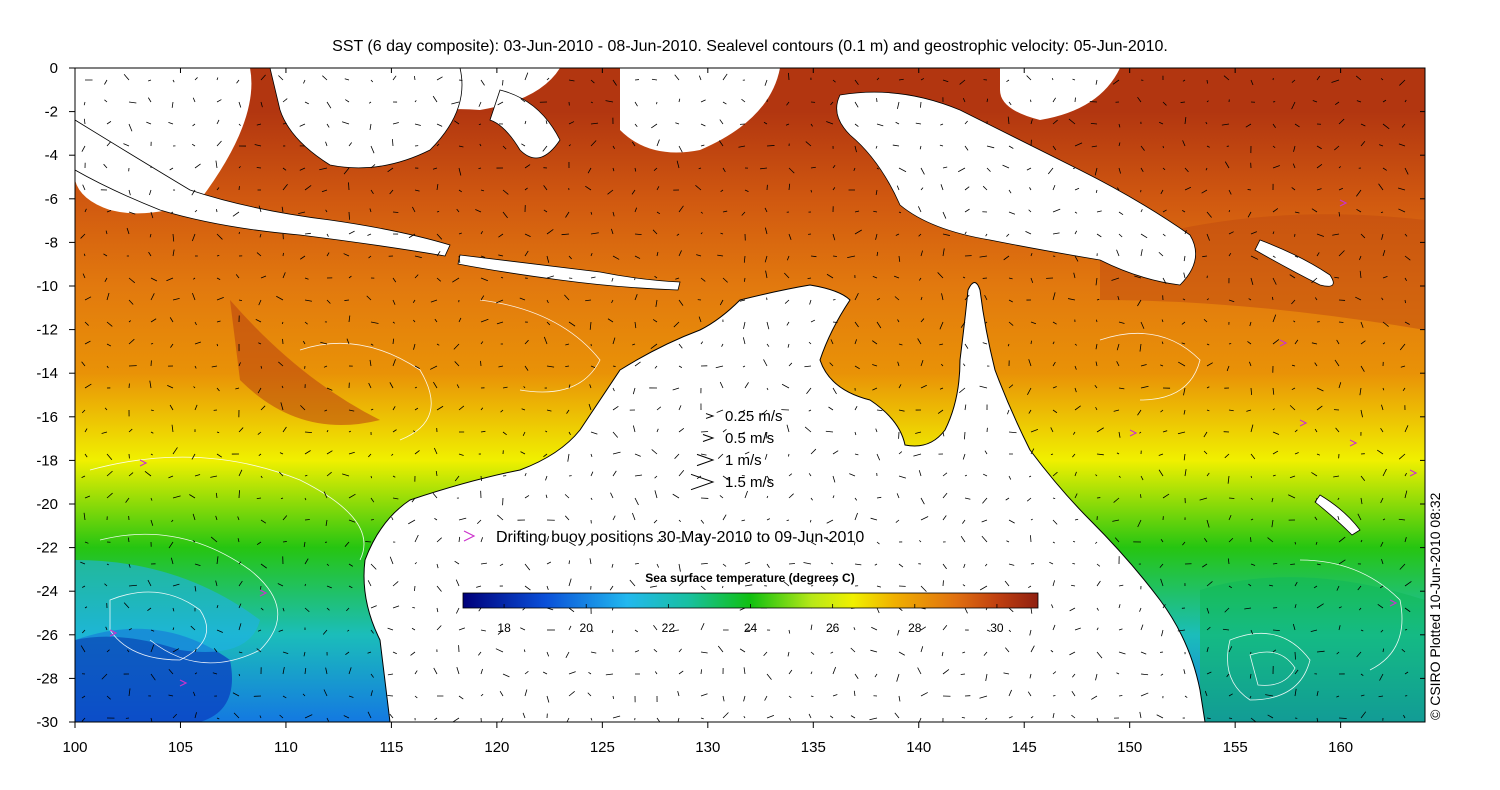  I want to click on buoy-marker, so click(263, 593).